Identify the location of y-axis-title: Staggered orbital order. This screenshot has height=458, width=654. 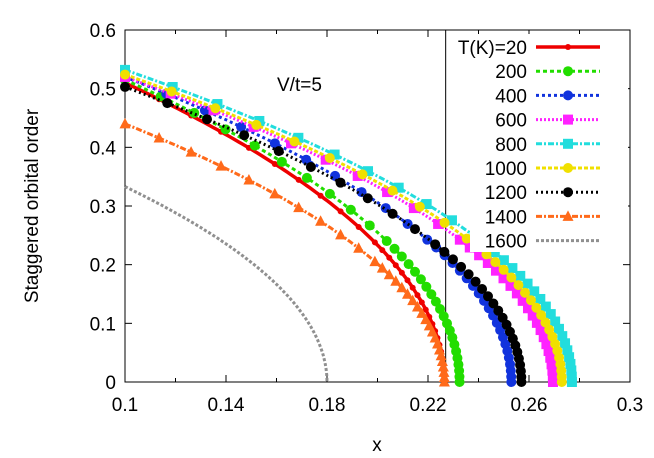
(32, 205).